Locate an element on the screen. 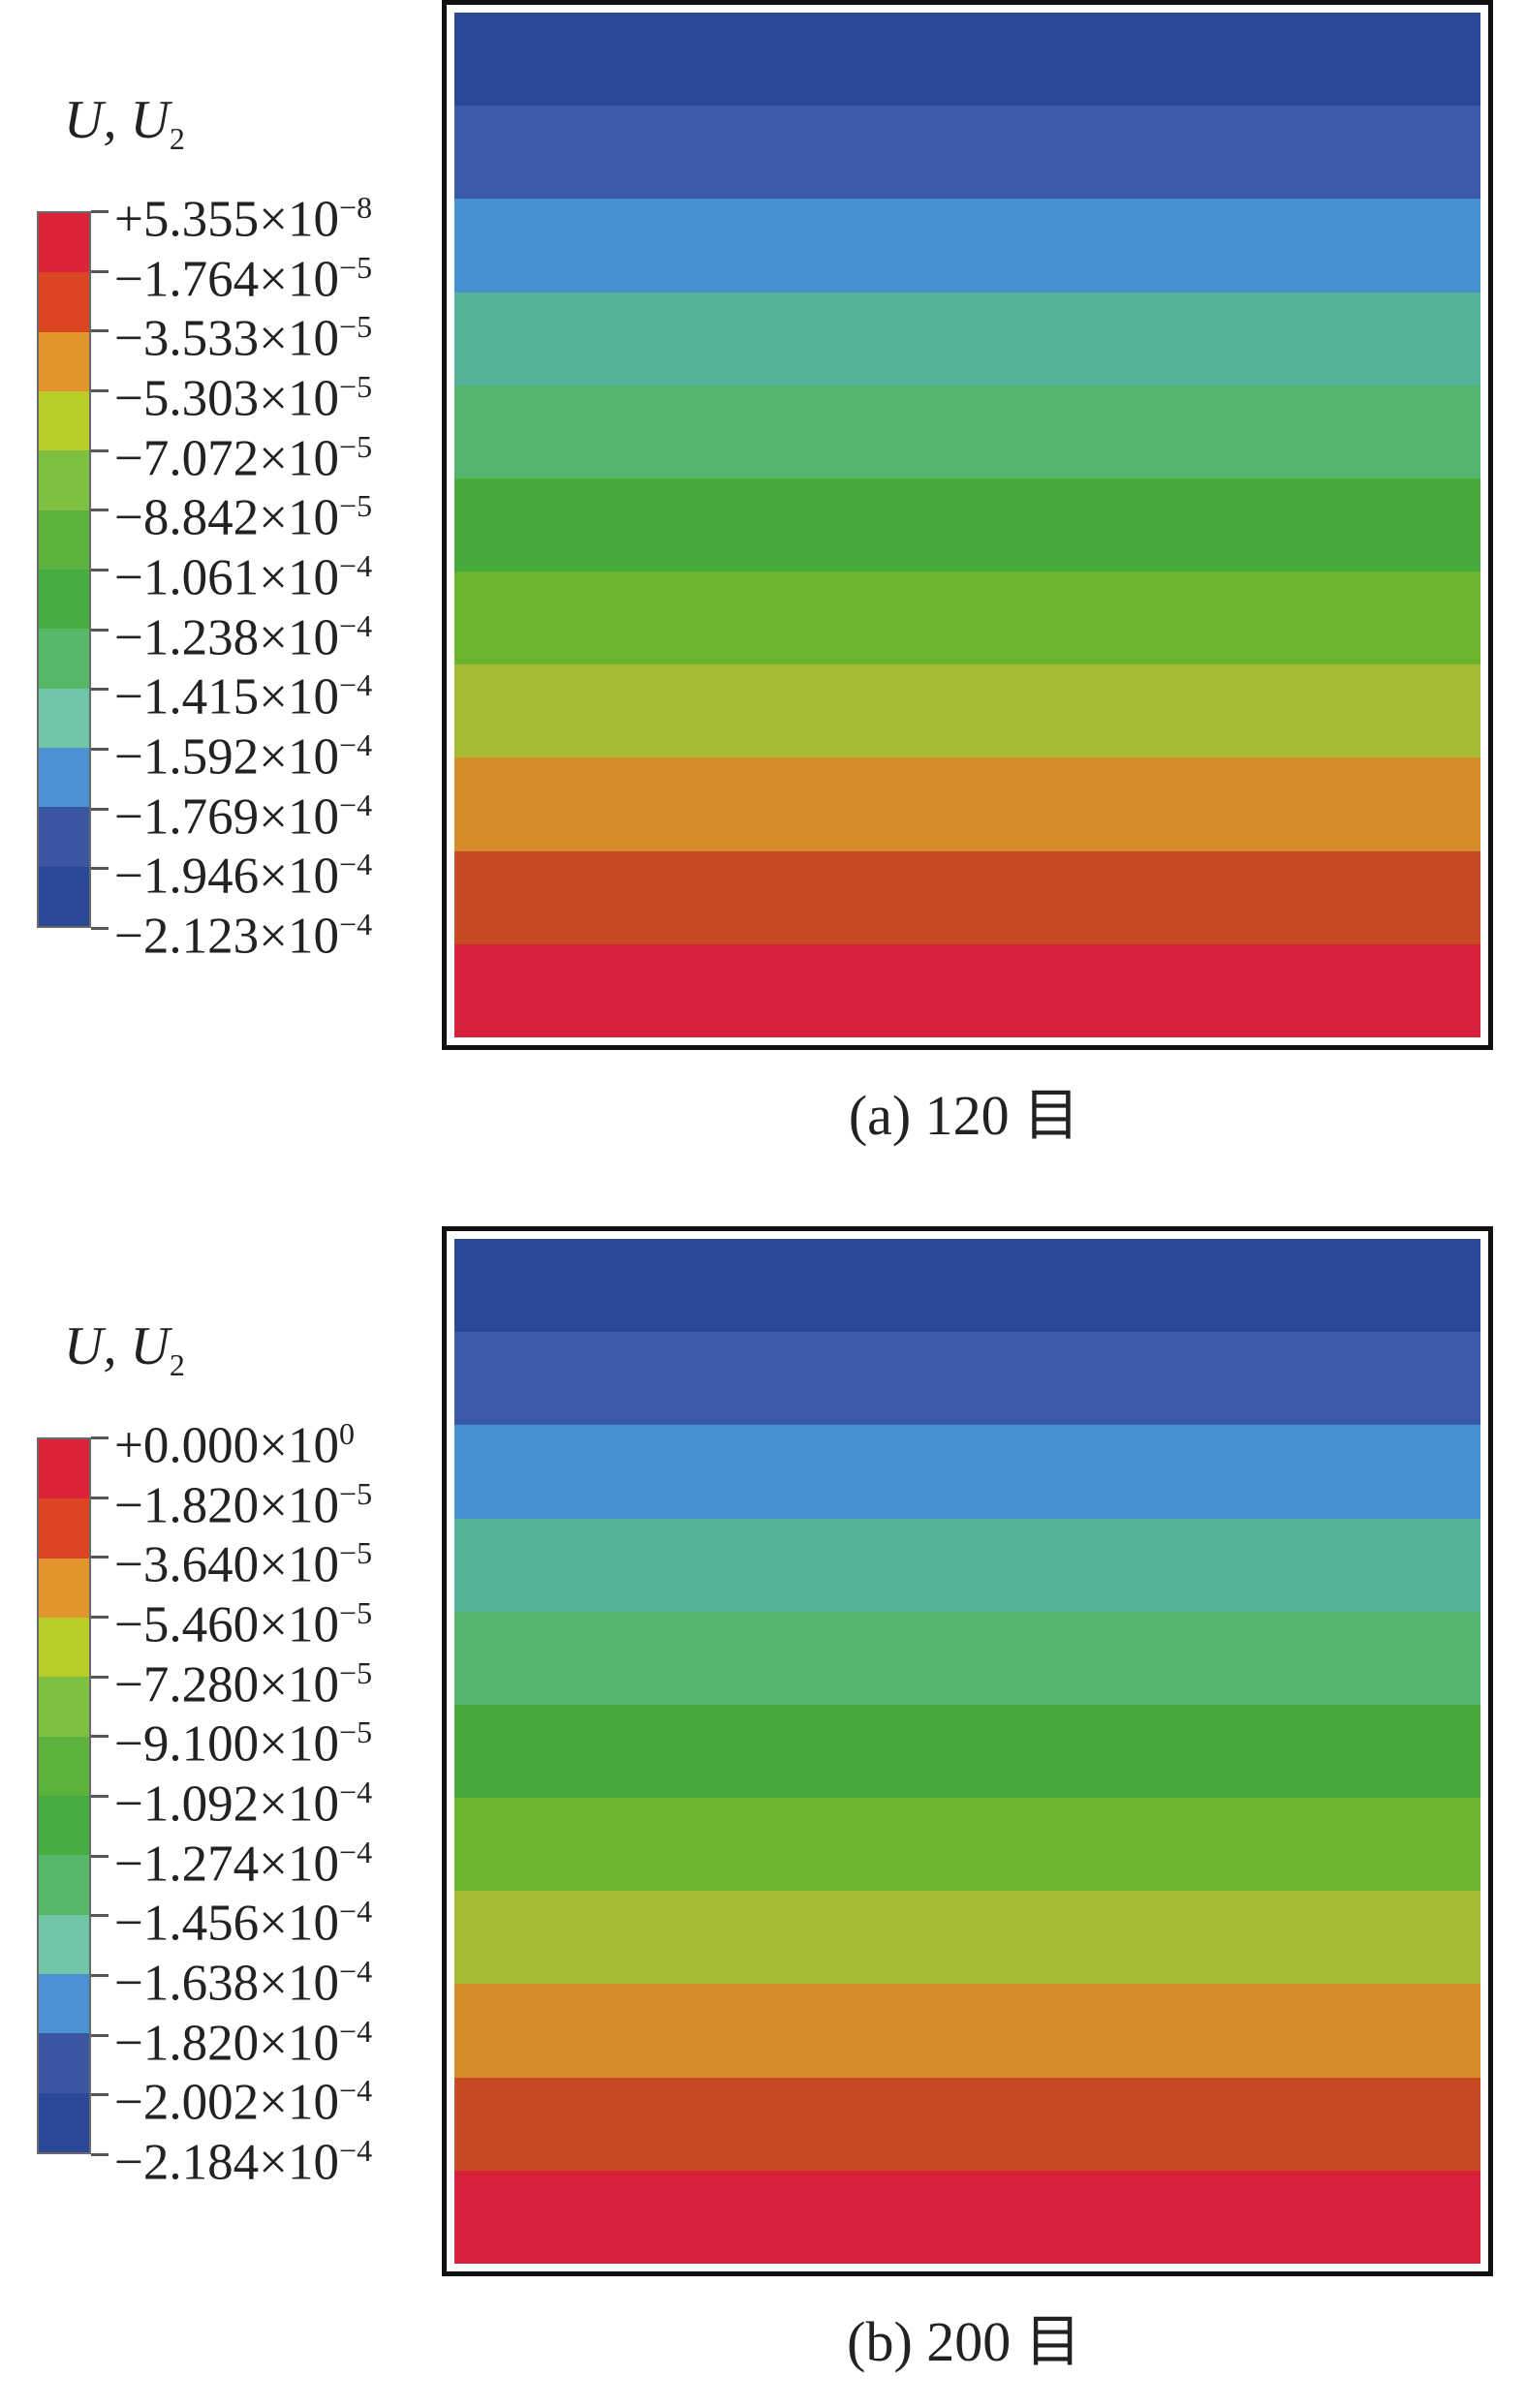 This screenshot has height=2408, width=1526. colorbar-label: −7.072×10⁻⁵ is located at coordinates (243, 452).